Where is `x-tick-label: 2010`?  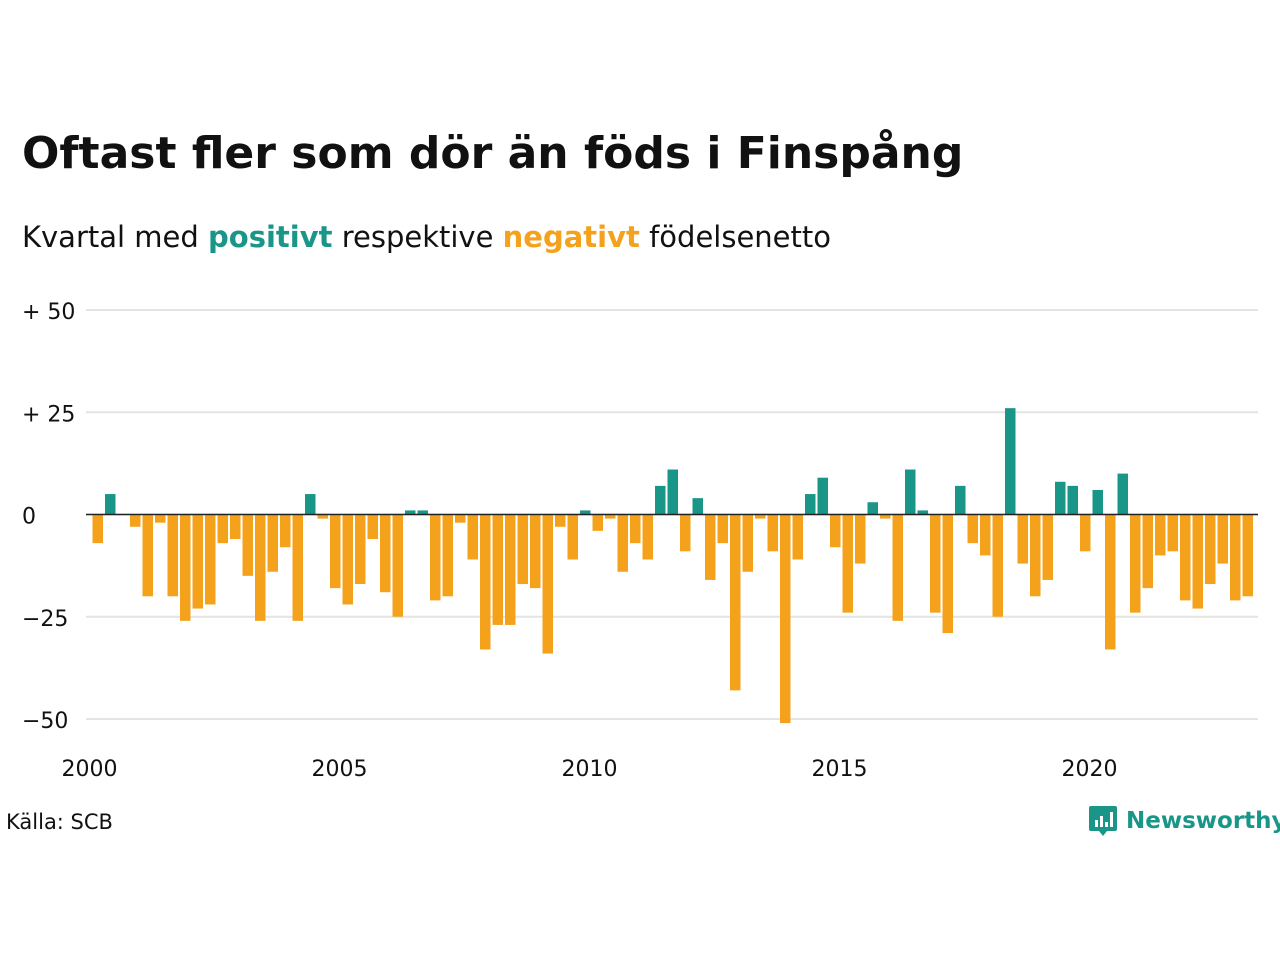
x-tick-label: 2010 is located at coordinates (590, 769).